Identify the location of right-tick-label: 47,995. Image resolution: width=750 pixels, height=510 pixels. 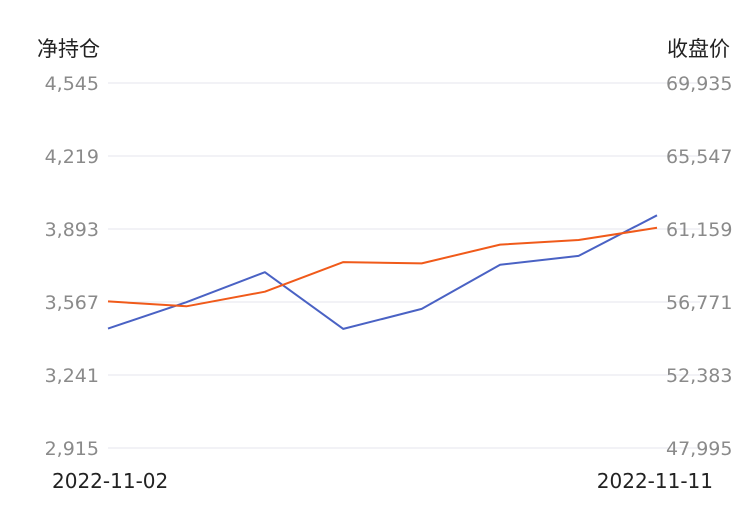
(699, 449).